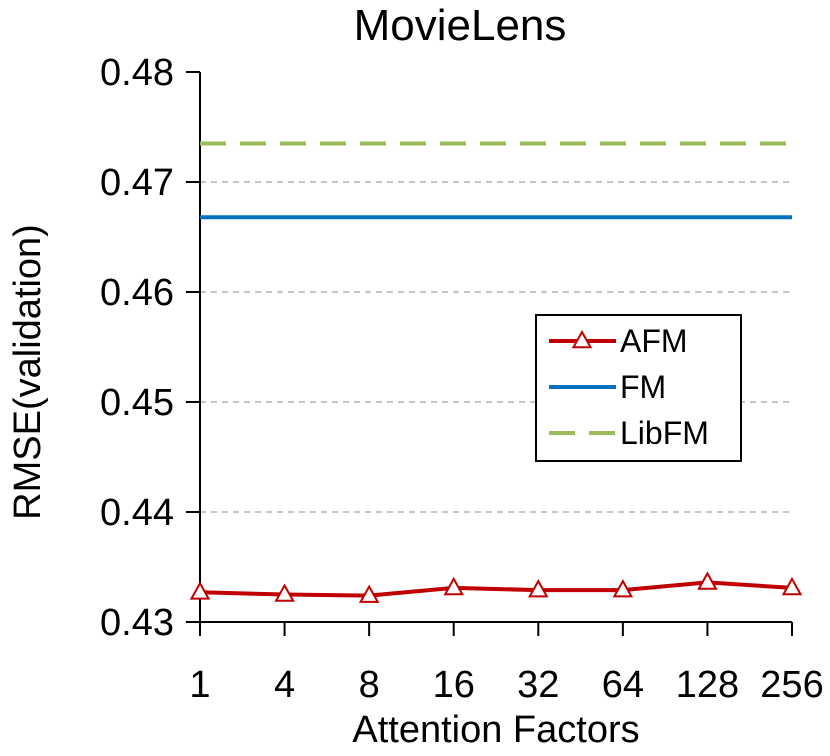  What do you see at coordinates (137, 183) in the screenshot?
I see `y-tick-label: 0.47` at bounding box center [137, 183].